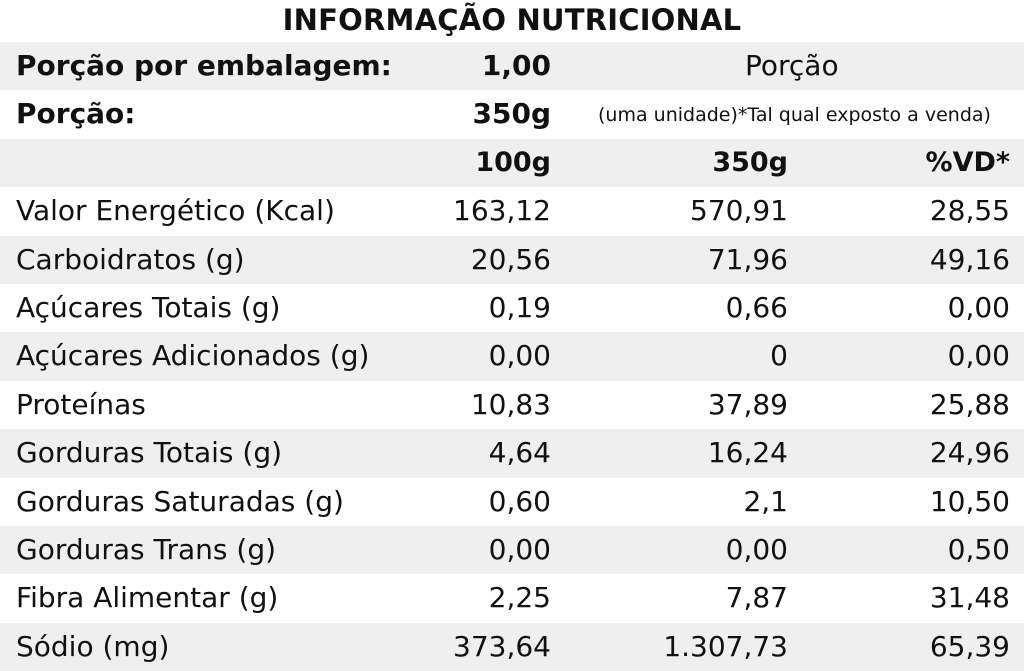 This screenshot has width=1024, height=671. Describe the element at coordinates (779, 356) in the screenshot. I see `value-per-portion: 0` at that location.